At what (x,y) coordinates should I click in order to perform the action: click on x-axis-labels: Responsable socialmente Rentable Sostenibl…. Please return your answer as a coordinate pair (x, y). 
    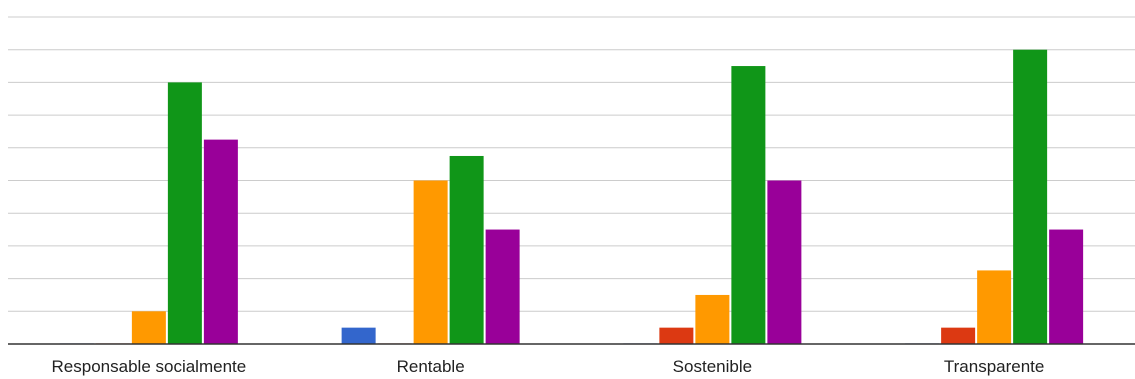
    Looking at the image, I should click on (548, 366).